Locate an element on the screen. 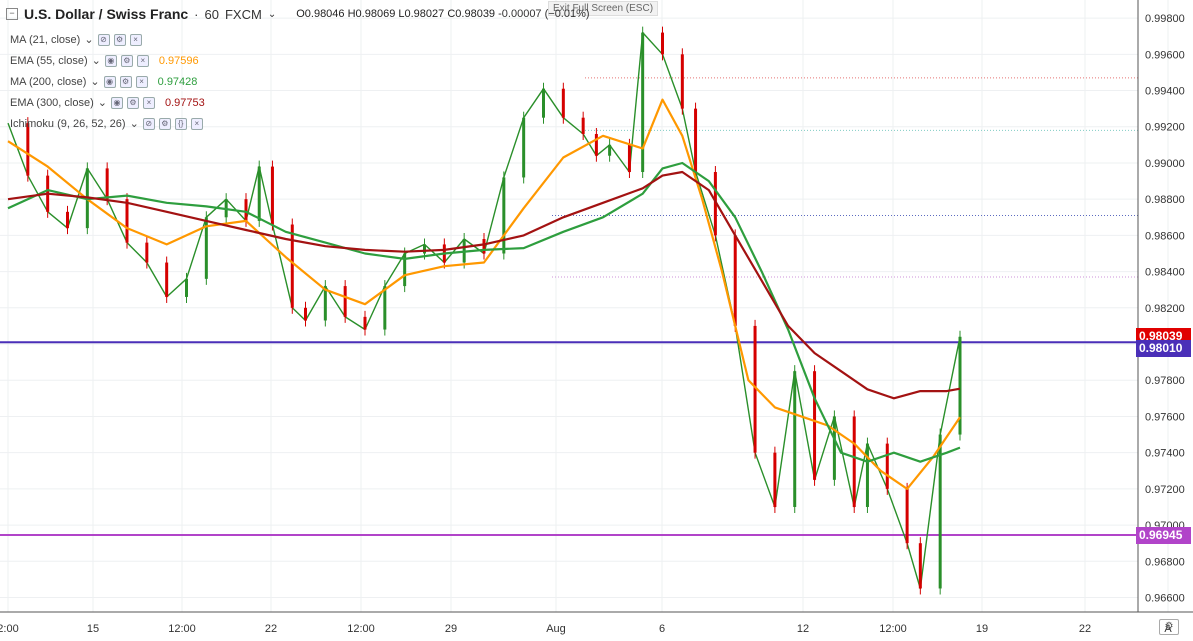 The width and height of the screenshot is (1193, 641). indicator-ma21: MA (21, close) ⌄ ⊘ ⚙ × is located at coordinates (76, 39).